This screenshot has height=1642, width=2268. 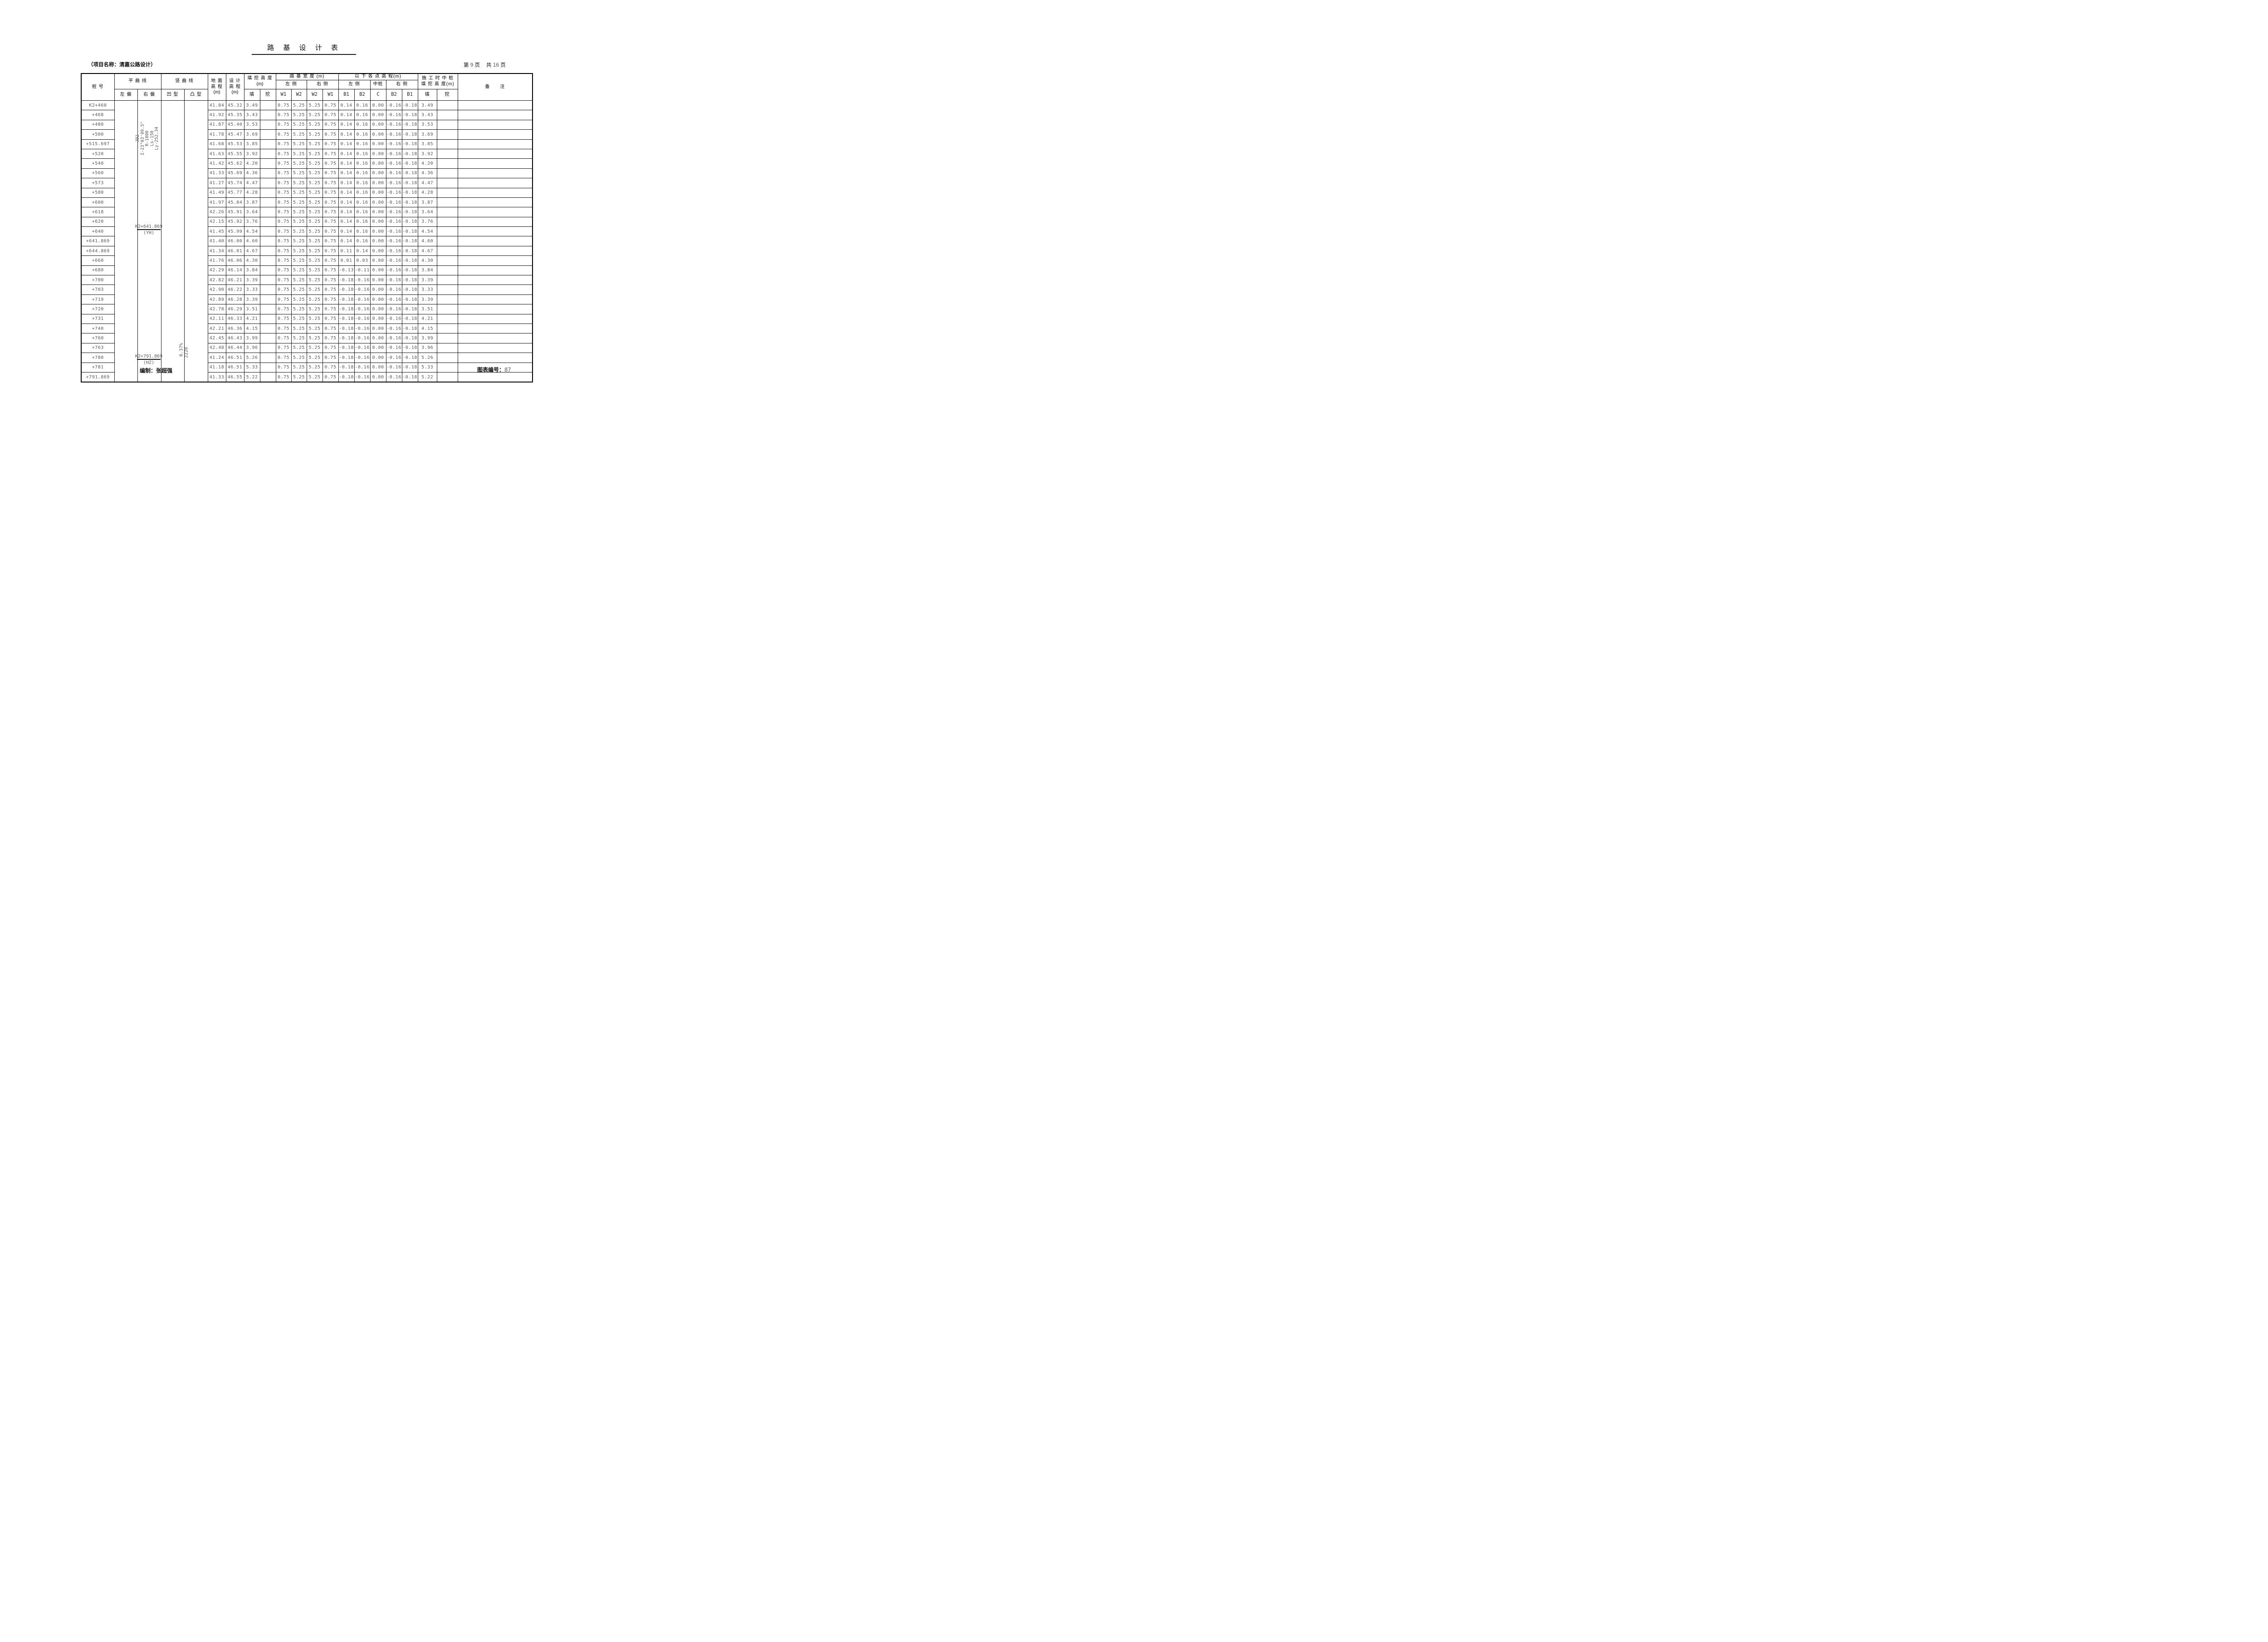 I want to click on cell-stake: +620, so click(x=98, y=221).